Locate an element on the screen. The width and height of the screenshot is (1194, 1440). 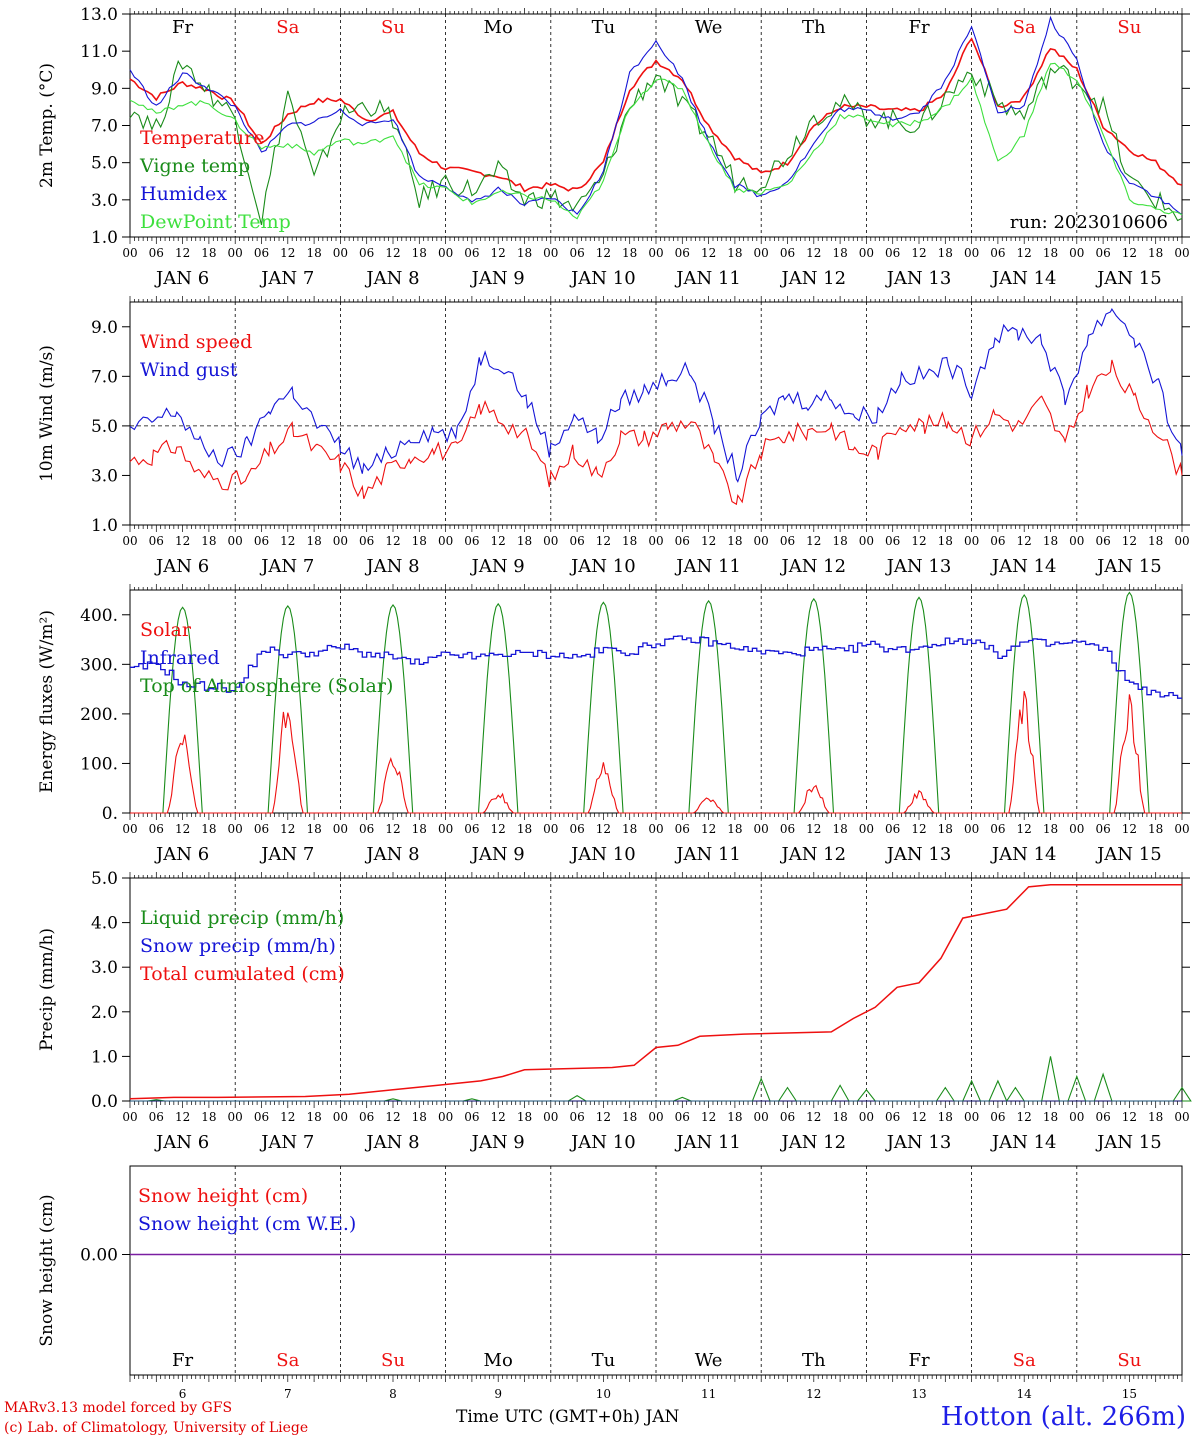
y-tick-label: 300. is located at coordinates (99, 665).